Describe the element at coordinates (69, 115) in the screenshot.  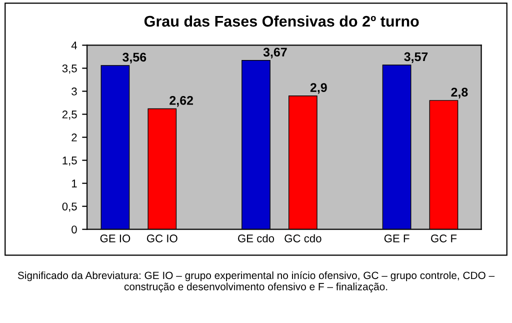
I see `y-tick-label: 2,5` at that location.